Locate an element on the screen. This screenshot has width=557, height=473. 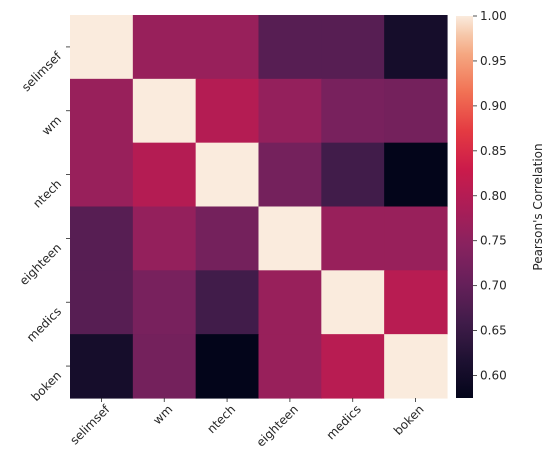
heatmap-cell-medics-boken is located at coordinates (416, 302).